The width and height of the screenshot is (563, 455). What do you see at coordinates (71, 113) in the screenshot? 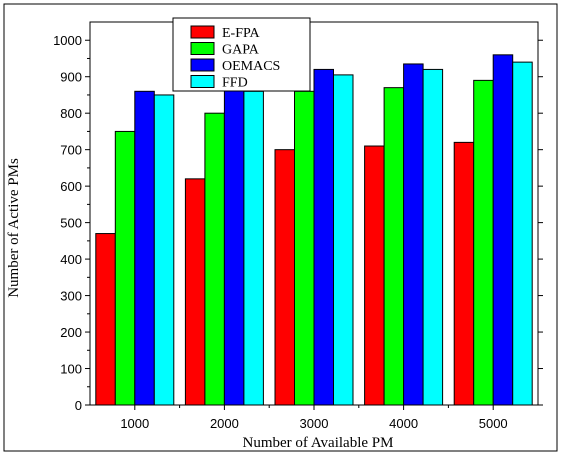
I see `y-tick-label: 800` at bounding box center [71, 113].